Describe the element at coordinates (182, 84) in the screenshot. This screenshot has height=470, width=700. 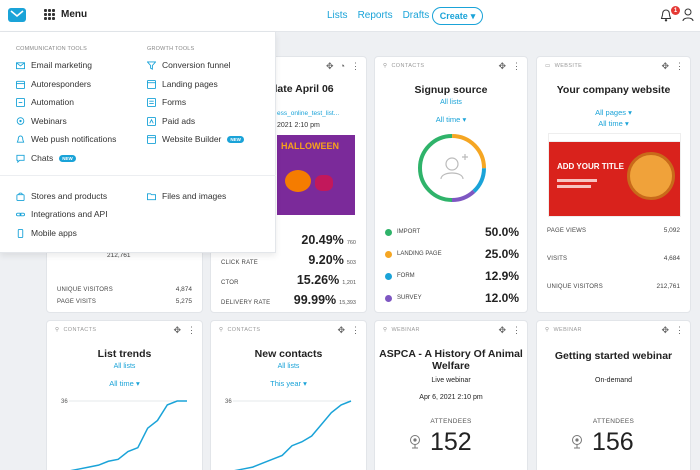
I see `menu-landing-pages: Landing pages` at that location.